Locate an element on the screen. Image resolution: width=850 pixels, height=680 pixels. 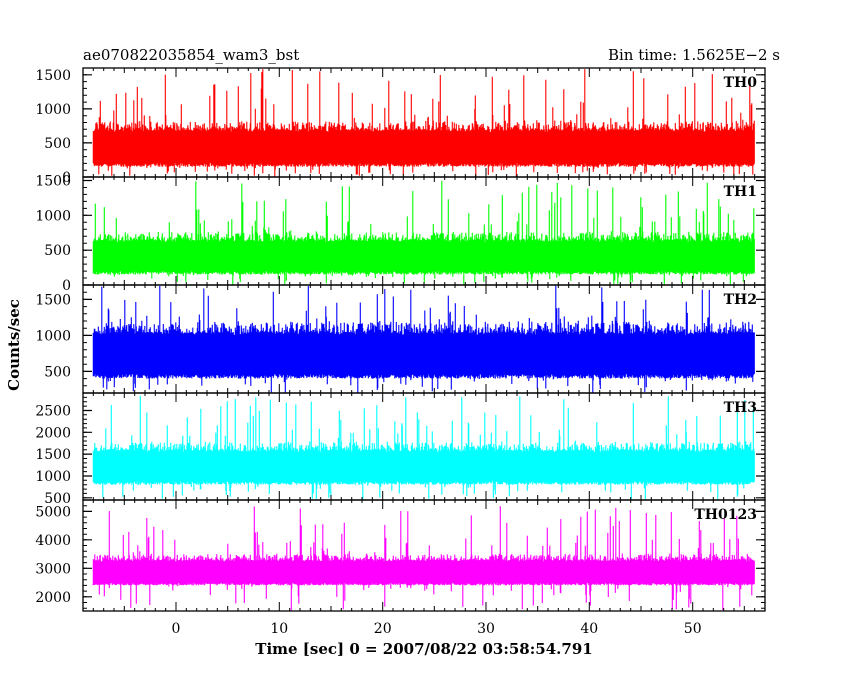
series-th2-curve is located at coordinates (423, 339).